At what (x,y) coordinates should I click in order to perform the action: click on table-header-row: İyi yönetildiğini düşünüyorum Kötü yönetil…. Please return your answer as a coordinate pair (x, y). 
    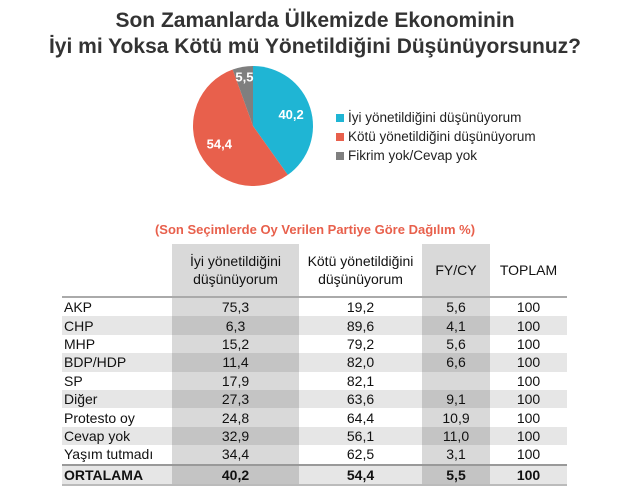
    Looking at the image, I should click on (314, 270).